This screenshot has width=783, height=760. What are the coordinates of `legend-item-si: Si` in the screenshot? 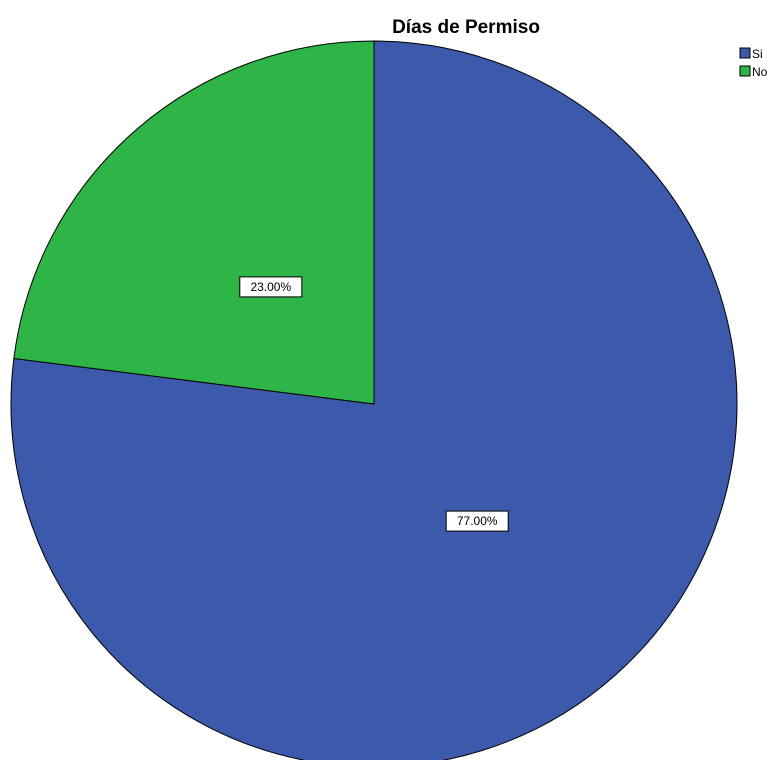 It's located at (751, 54).